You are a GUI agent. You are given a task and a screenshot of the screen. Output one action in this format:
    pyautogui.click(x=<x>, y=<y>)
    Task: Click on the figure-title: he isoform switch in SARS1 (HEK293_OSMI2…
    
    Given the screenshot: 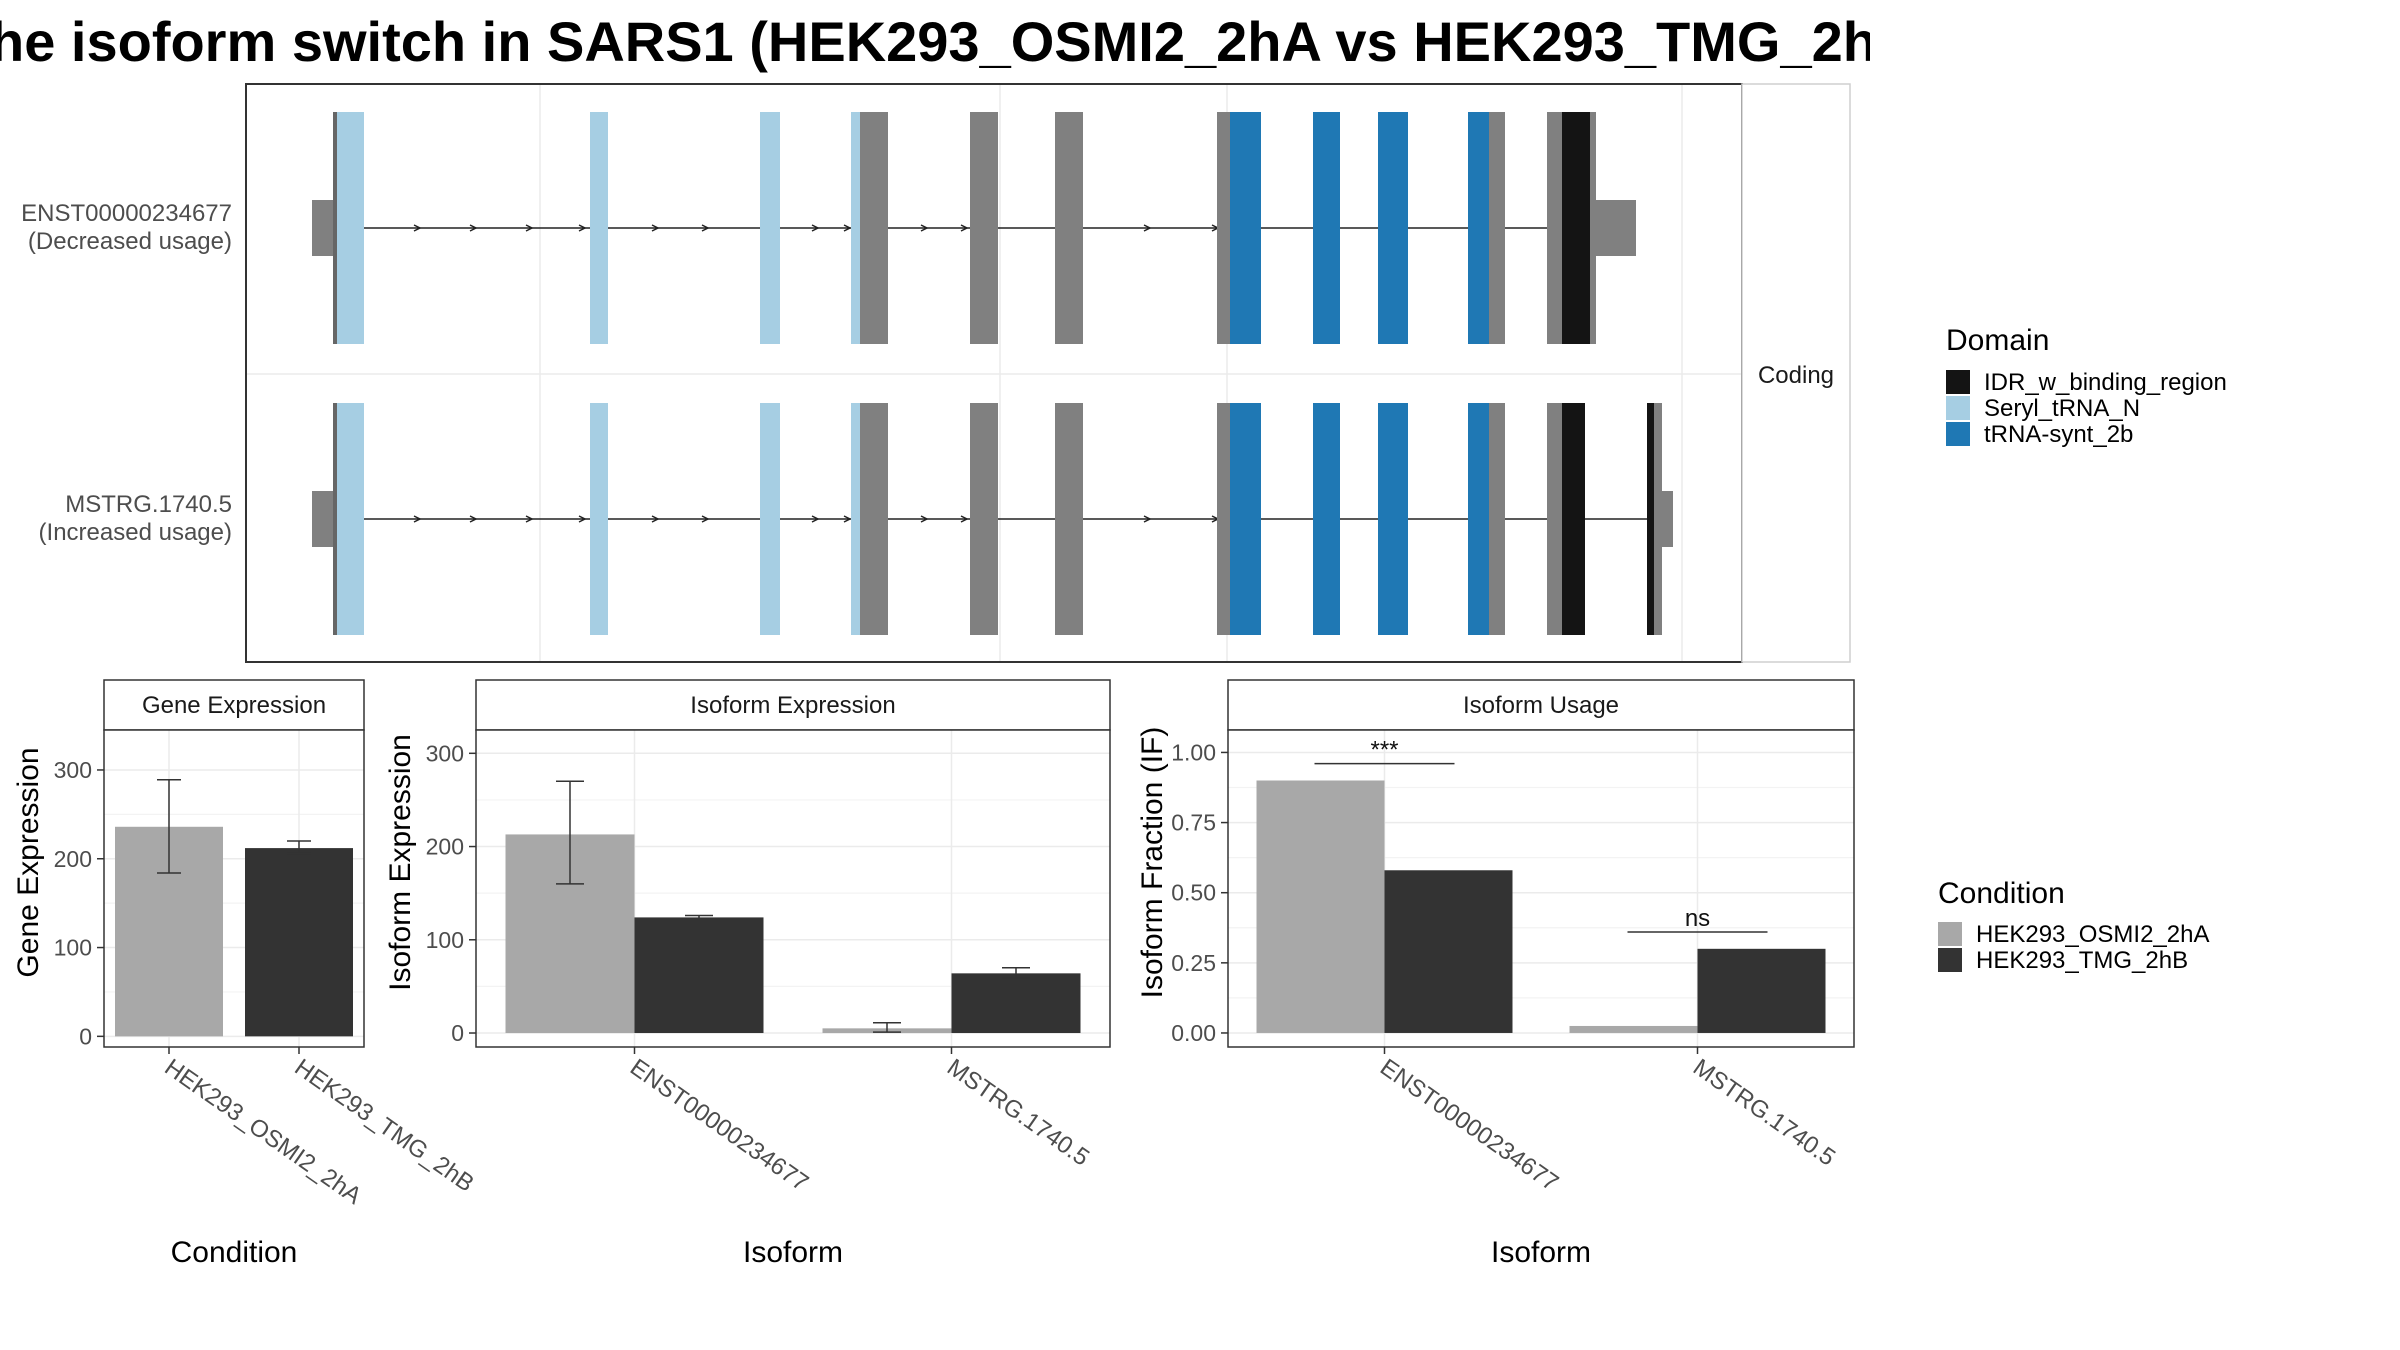 What is the action you would take?
    pyautogui.click(x=935, y=41)
    